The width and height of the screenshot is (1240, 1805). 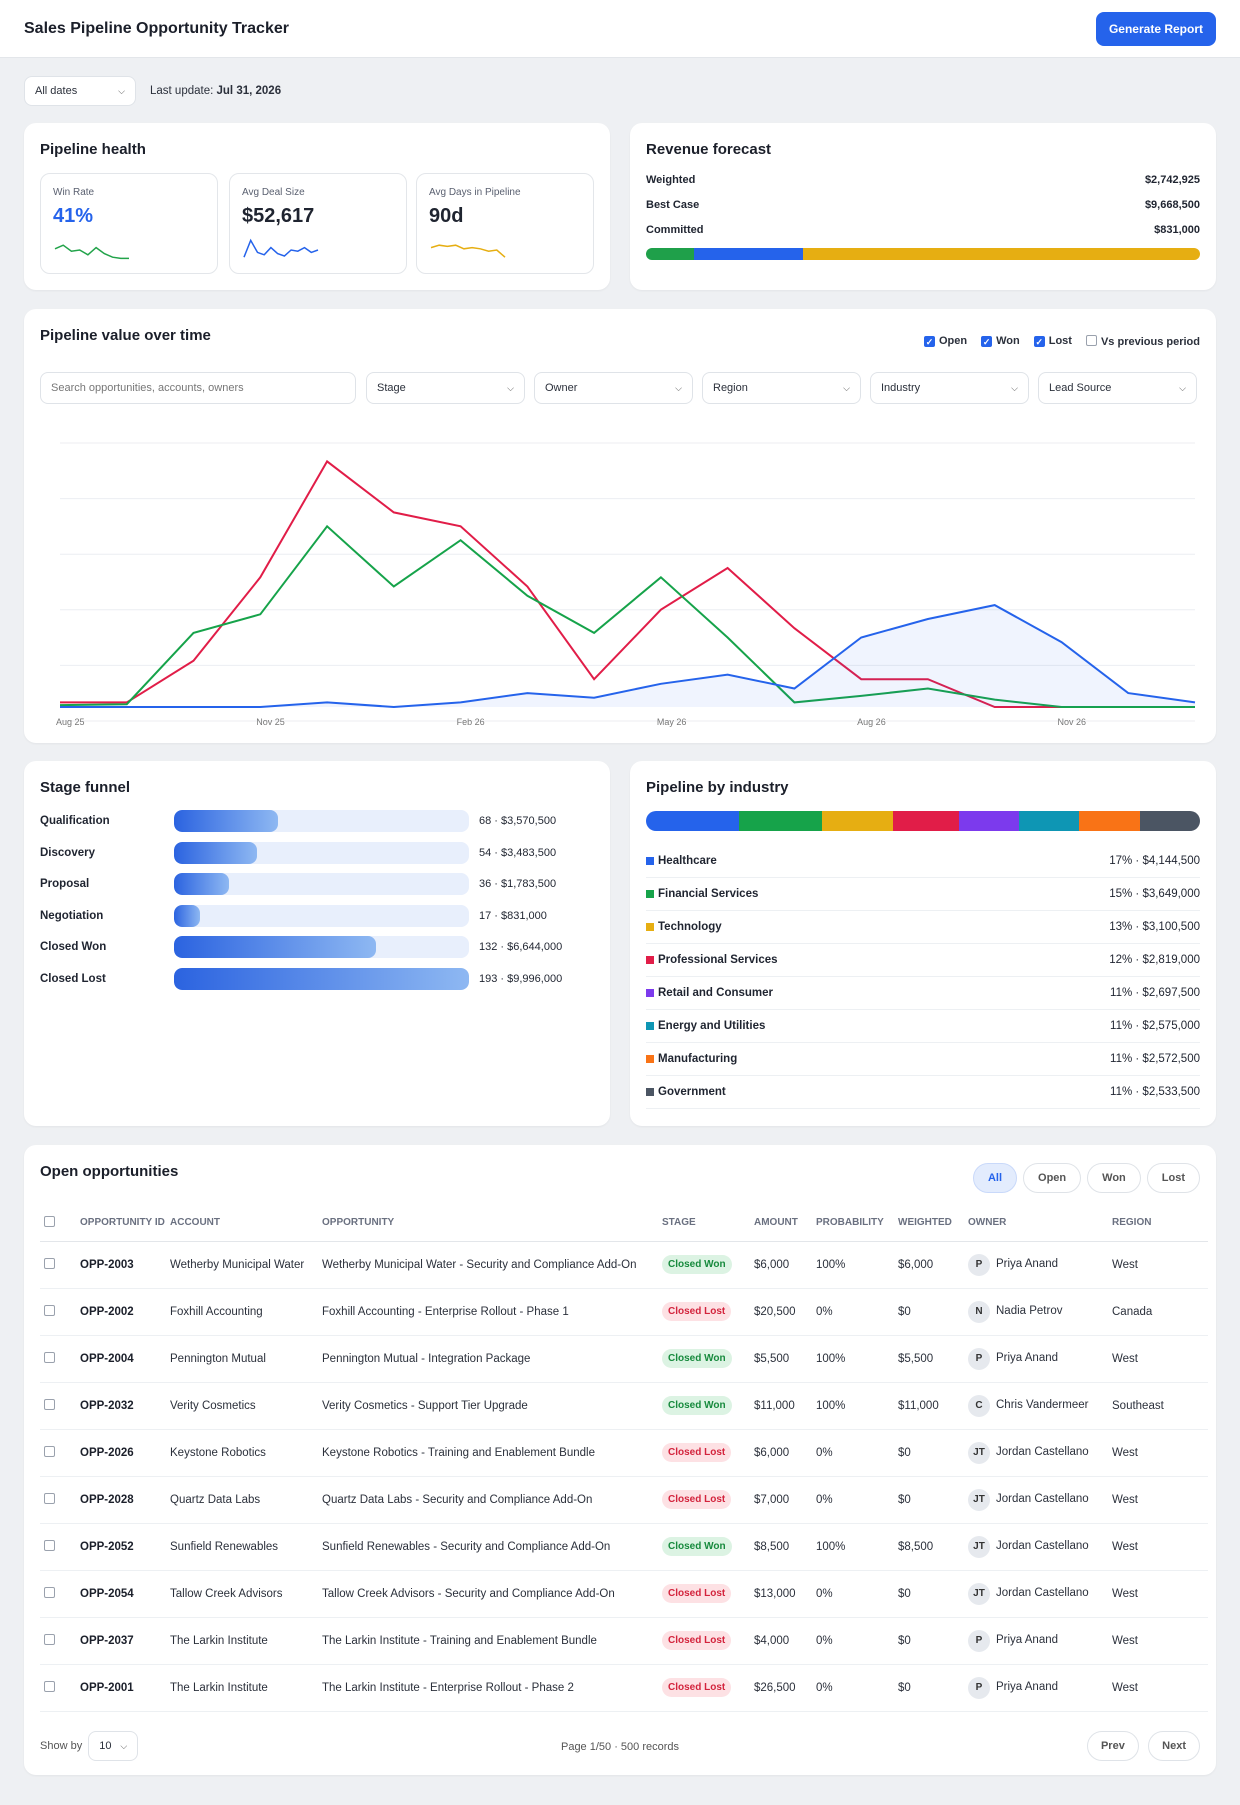 I want to click on industry-name: Financial Services, so click(x=702, y=894).